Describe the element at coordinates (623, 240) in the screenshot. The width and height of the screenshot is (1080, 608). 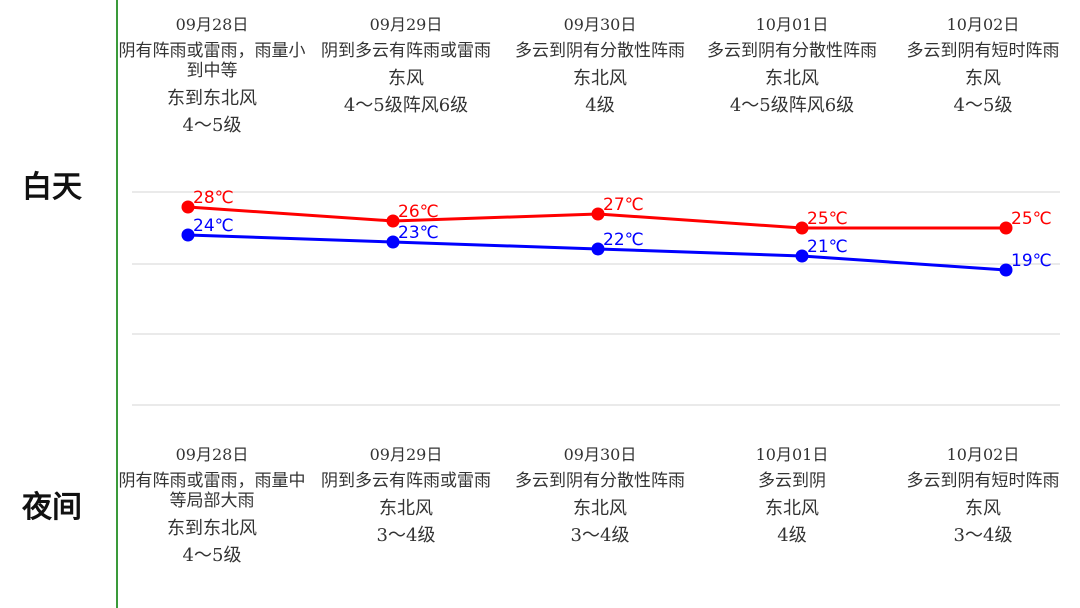
I see `low-temp-label: 22℃` at that location.